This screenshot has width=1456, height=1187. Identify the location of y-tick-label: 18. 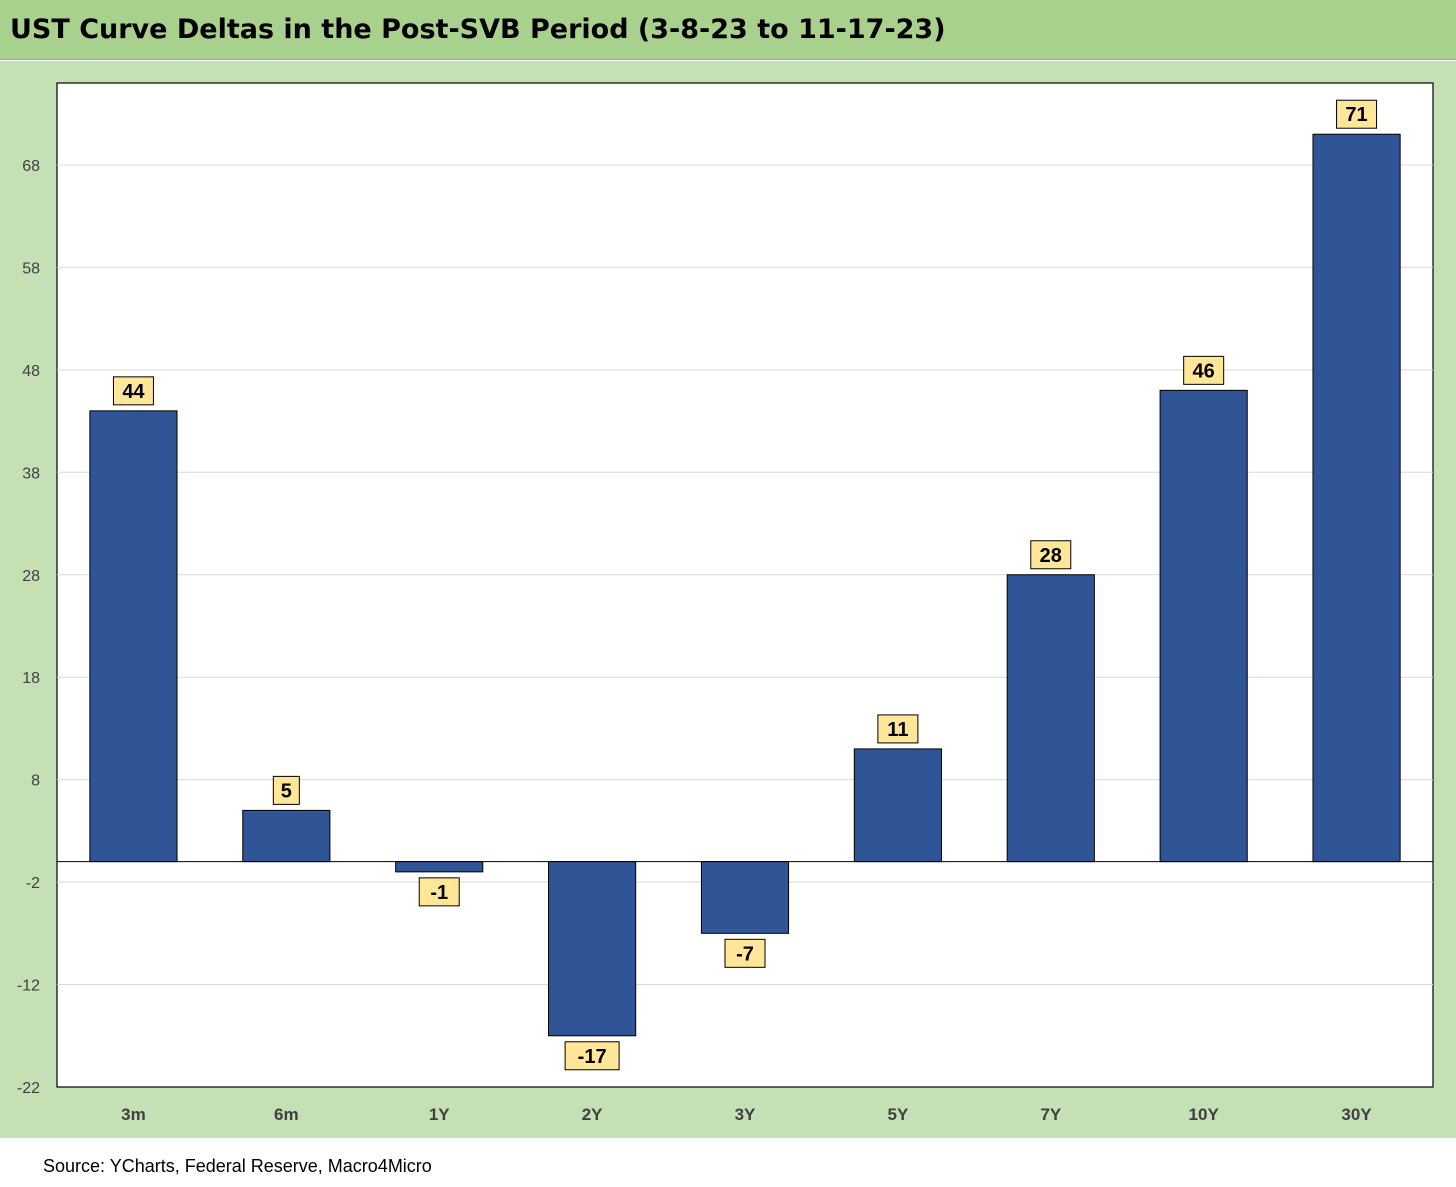
(31, 678).